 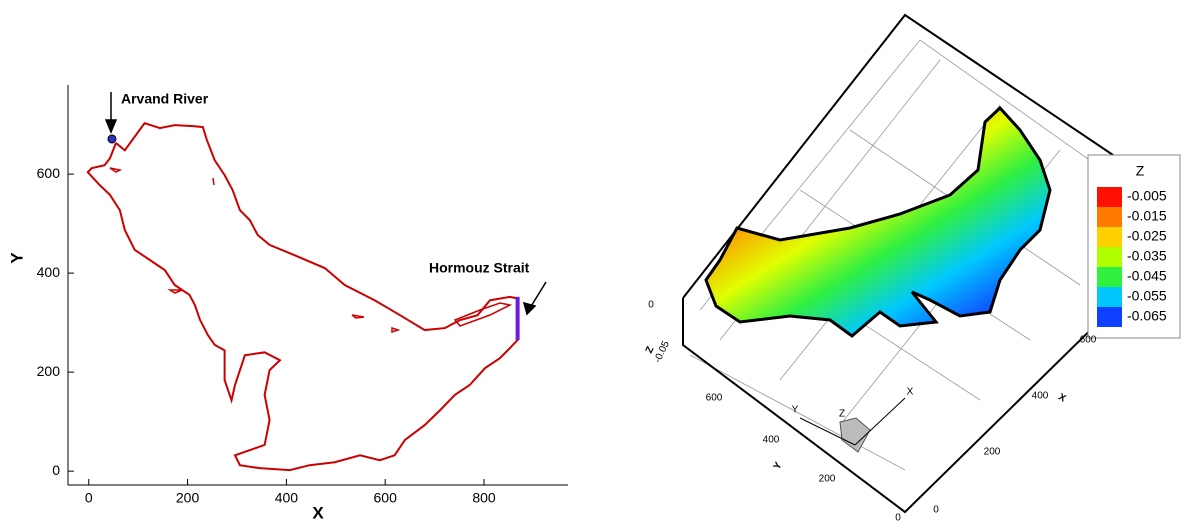 I want to click on surface, so click(x=878, y=221).